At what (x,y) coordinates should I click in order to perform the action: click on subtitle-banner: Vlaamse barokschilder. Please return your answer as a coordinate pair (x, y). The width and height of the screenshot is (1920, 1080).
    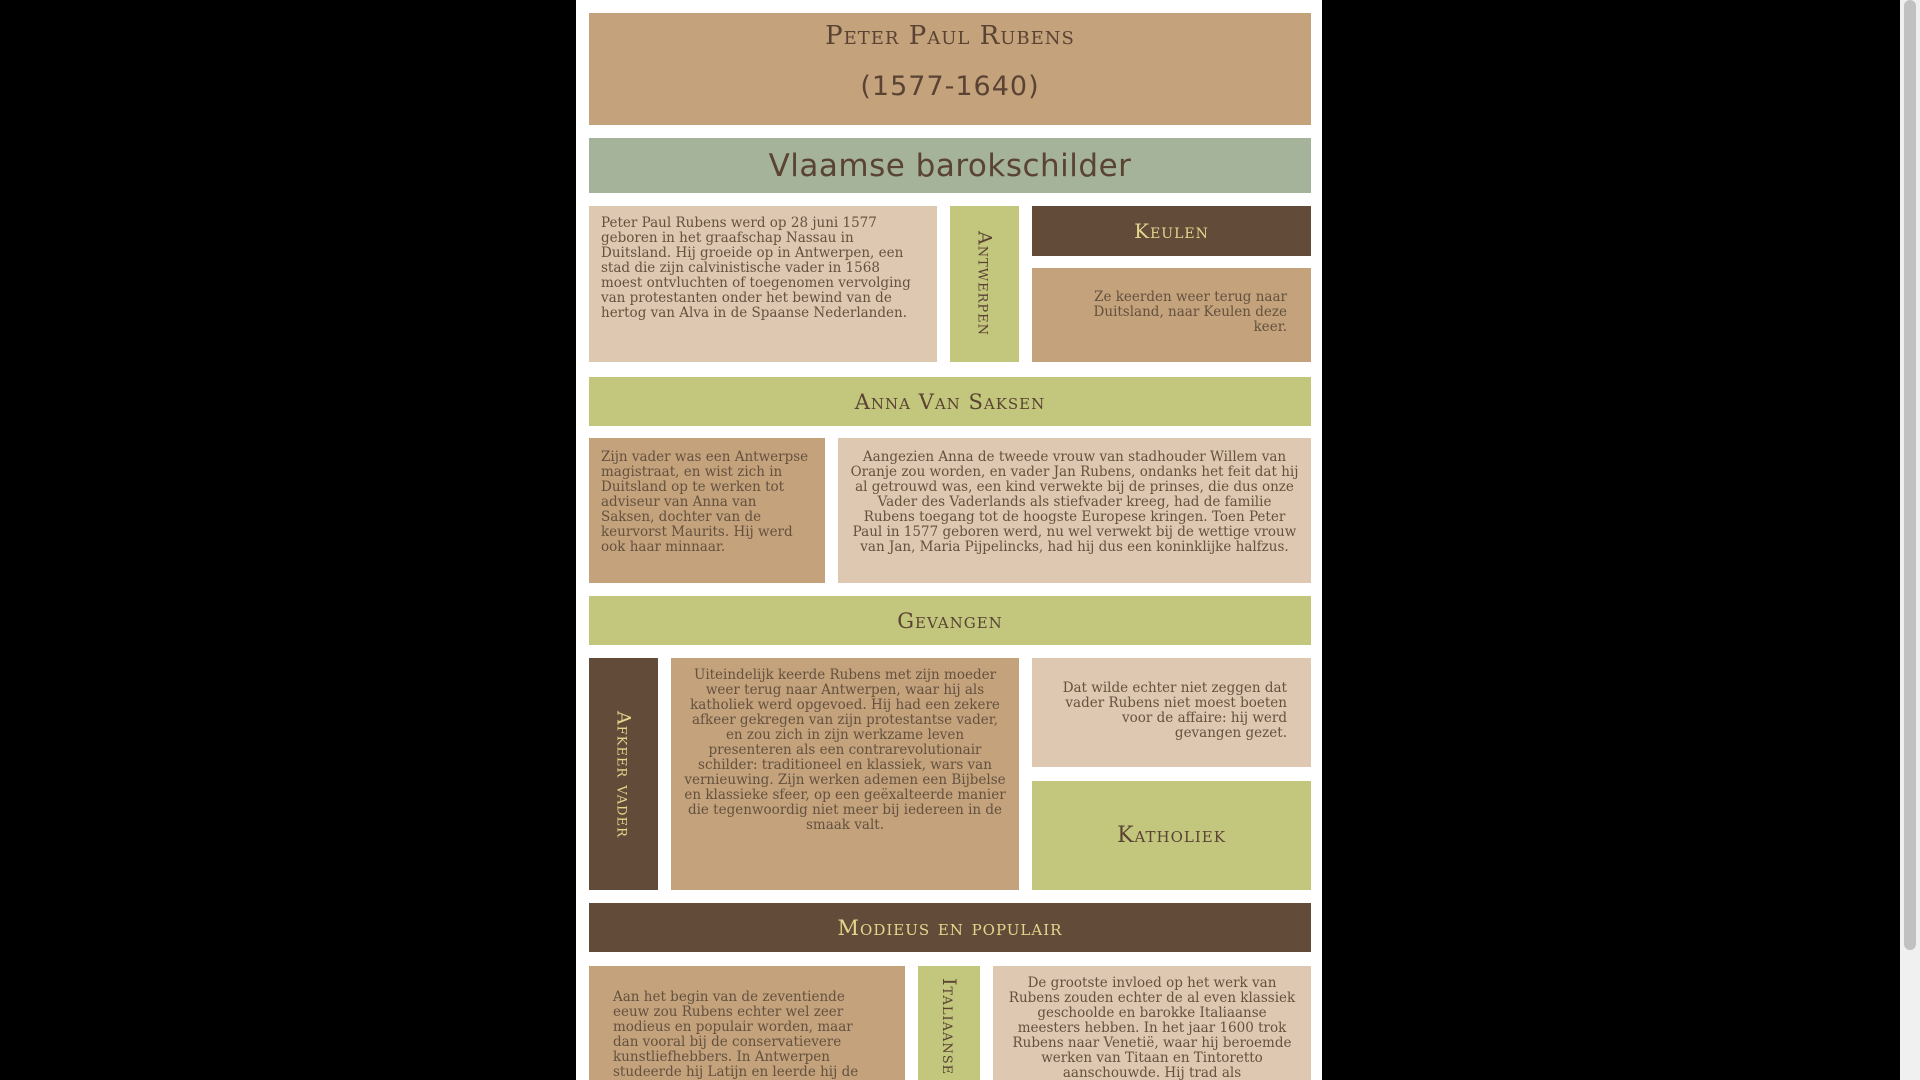
    Looking at the image, I should click on (950, 165).